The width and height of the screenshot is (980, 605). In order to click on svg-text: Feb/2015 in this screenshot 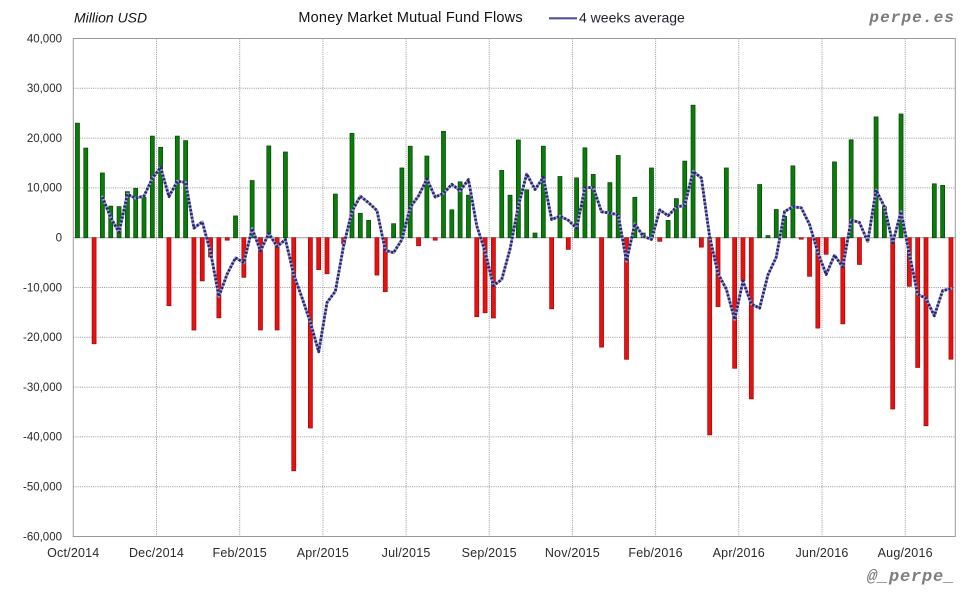, I will do `click(239, 553)`.